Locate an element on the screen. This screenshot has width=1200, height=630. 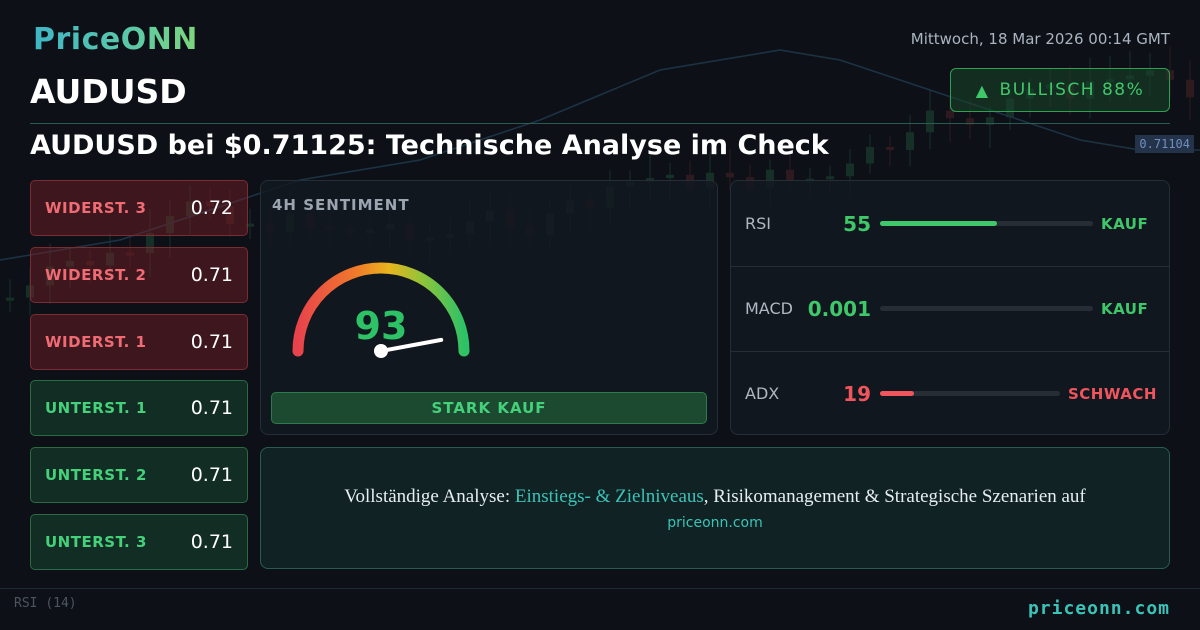
bullish-sentiment-badge: ▲ BULLISCH 88% is located at coordinates (1060, 90).